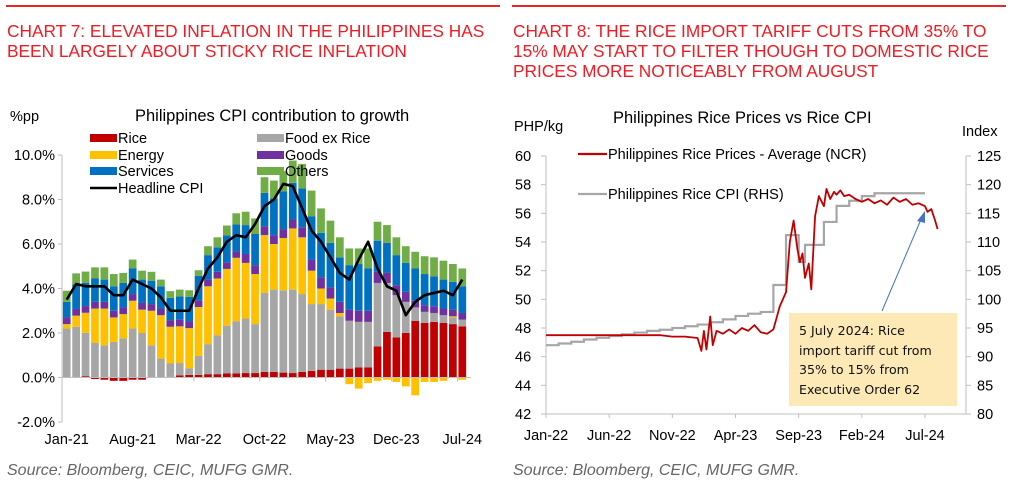  I want to click on chart7-source: Source: Bloomberg, CEIC, MUFG GMR., so click(150, 470).